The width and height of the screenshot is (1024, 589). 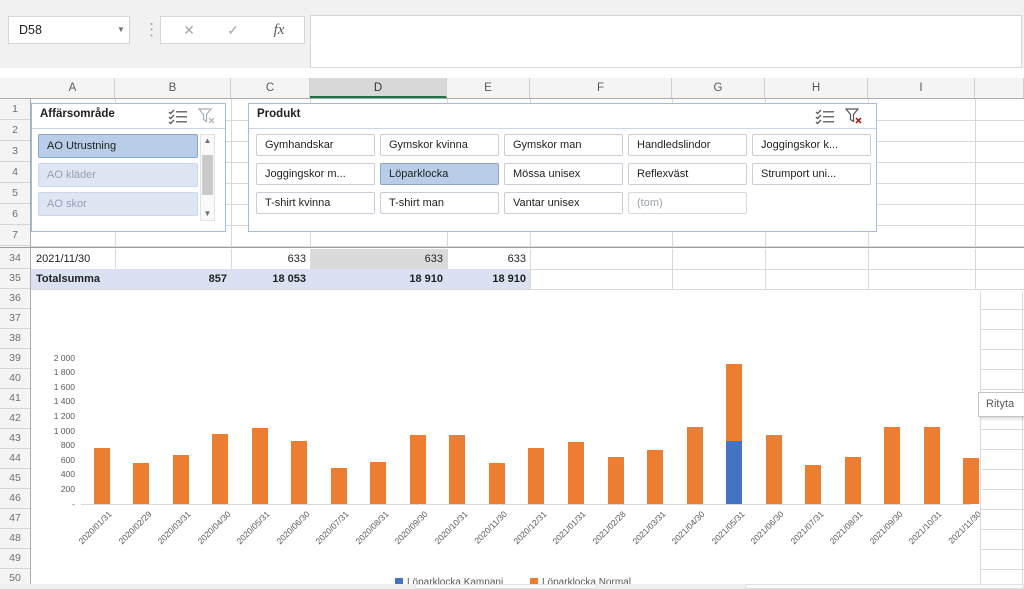 I want to click on cell-A34: 2021/11/30, so click(x=63, y=259).